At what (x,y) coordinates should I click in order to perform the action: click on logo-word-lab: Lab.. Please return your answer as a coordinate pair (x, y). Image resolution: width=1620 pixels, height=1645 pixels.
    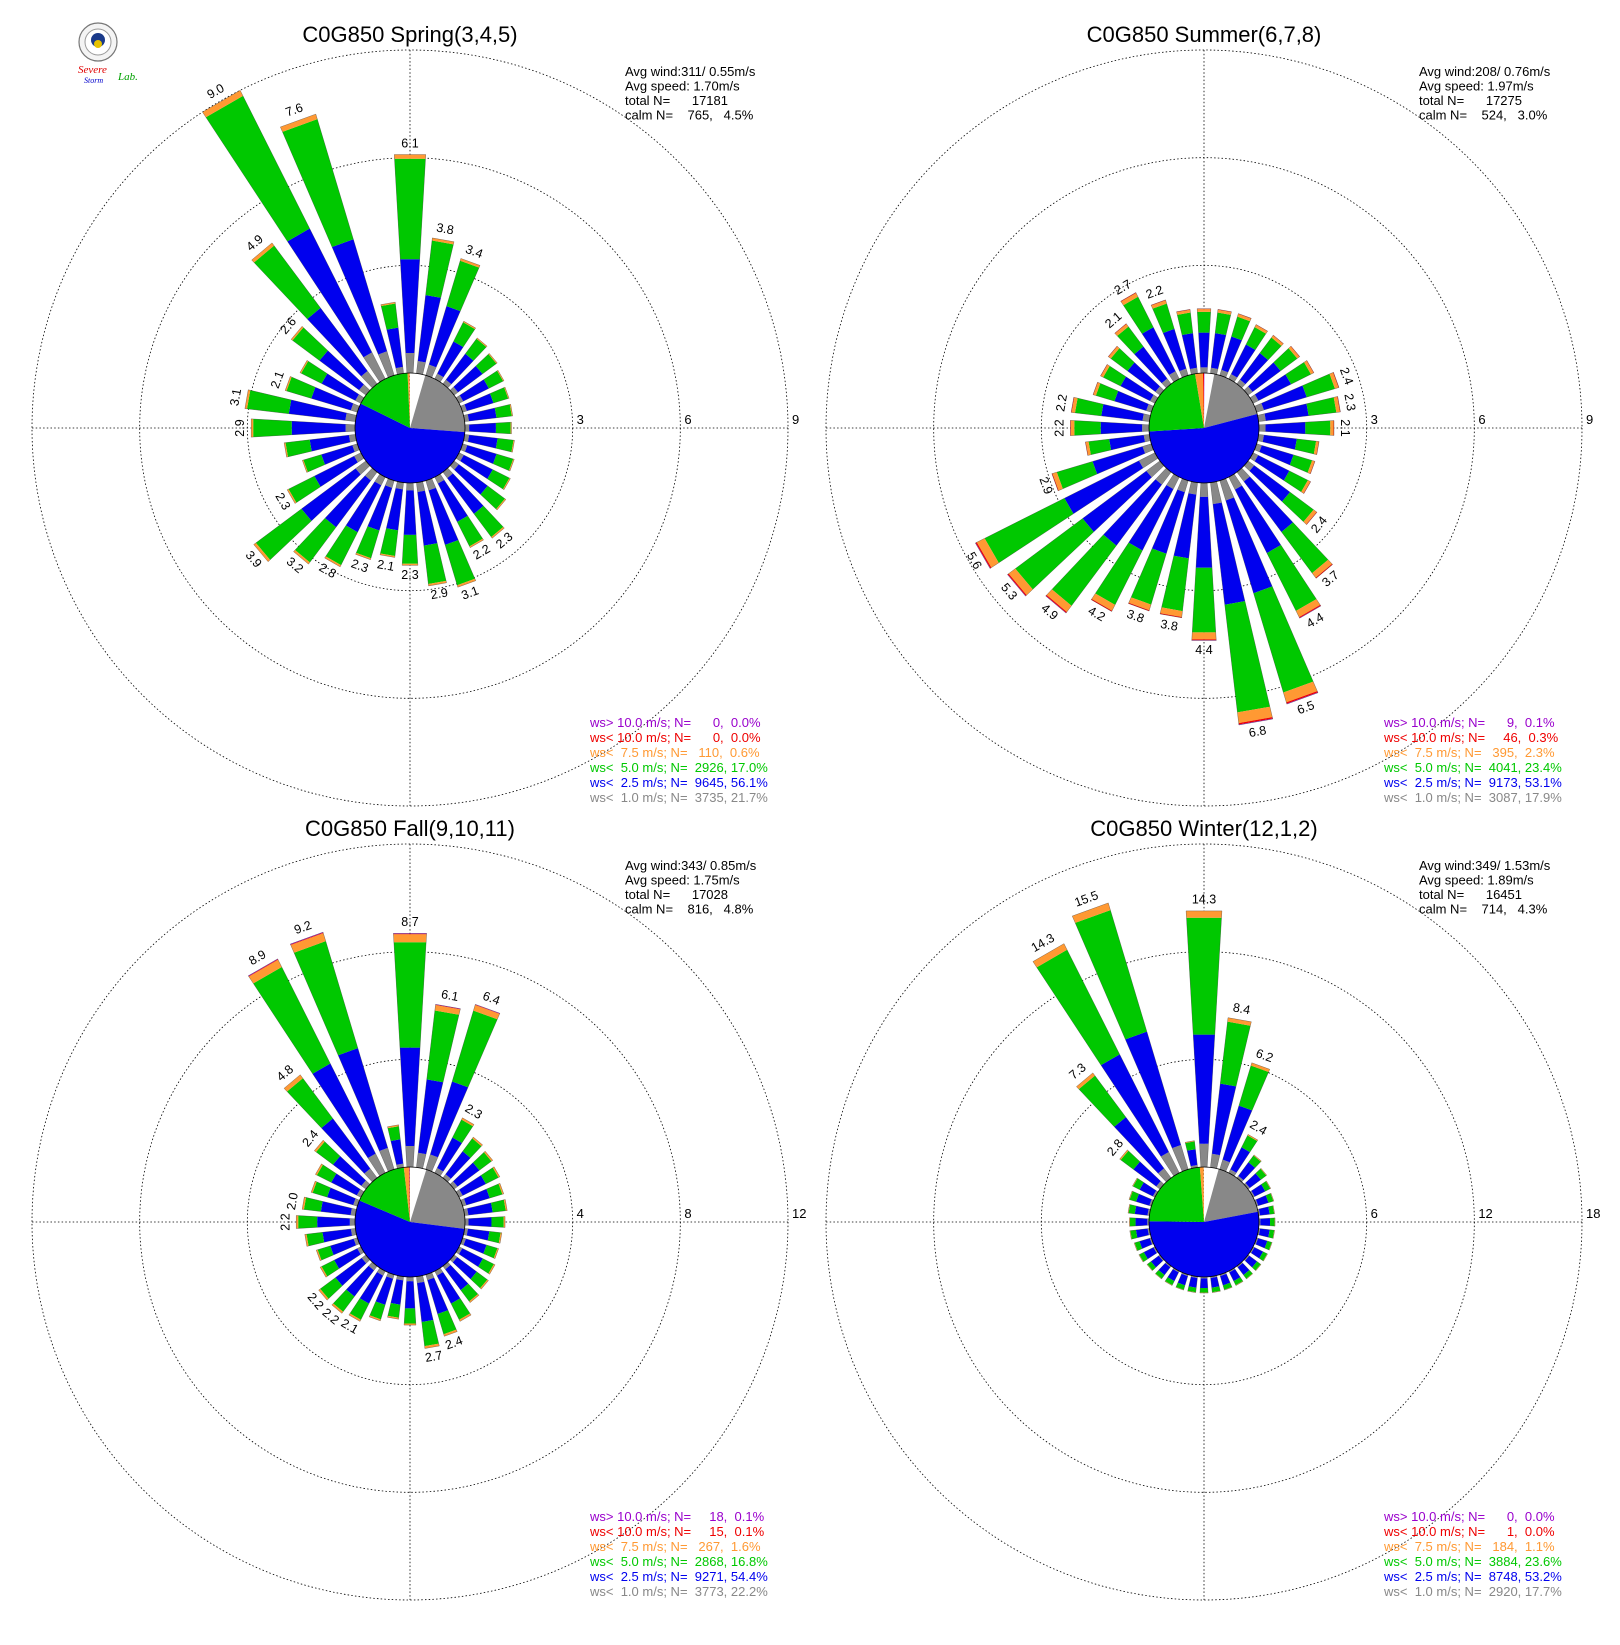
    Looking at the image, I should click on (127, 77).